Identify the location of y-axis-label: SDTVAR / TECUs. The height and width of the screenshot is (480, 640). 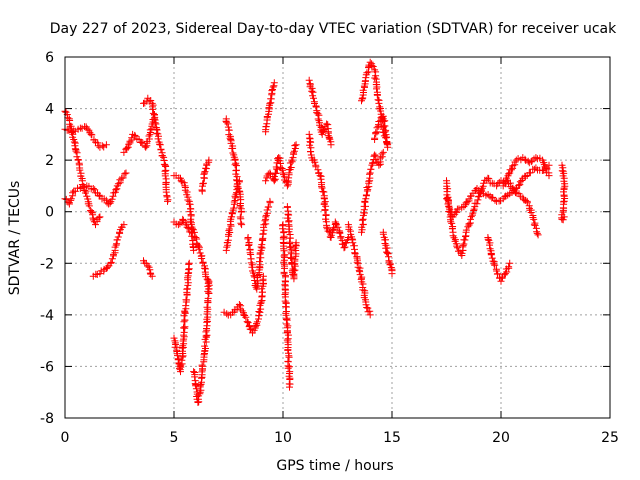
(15, 238).